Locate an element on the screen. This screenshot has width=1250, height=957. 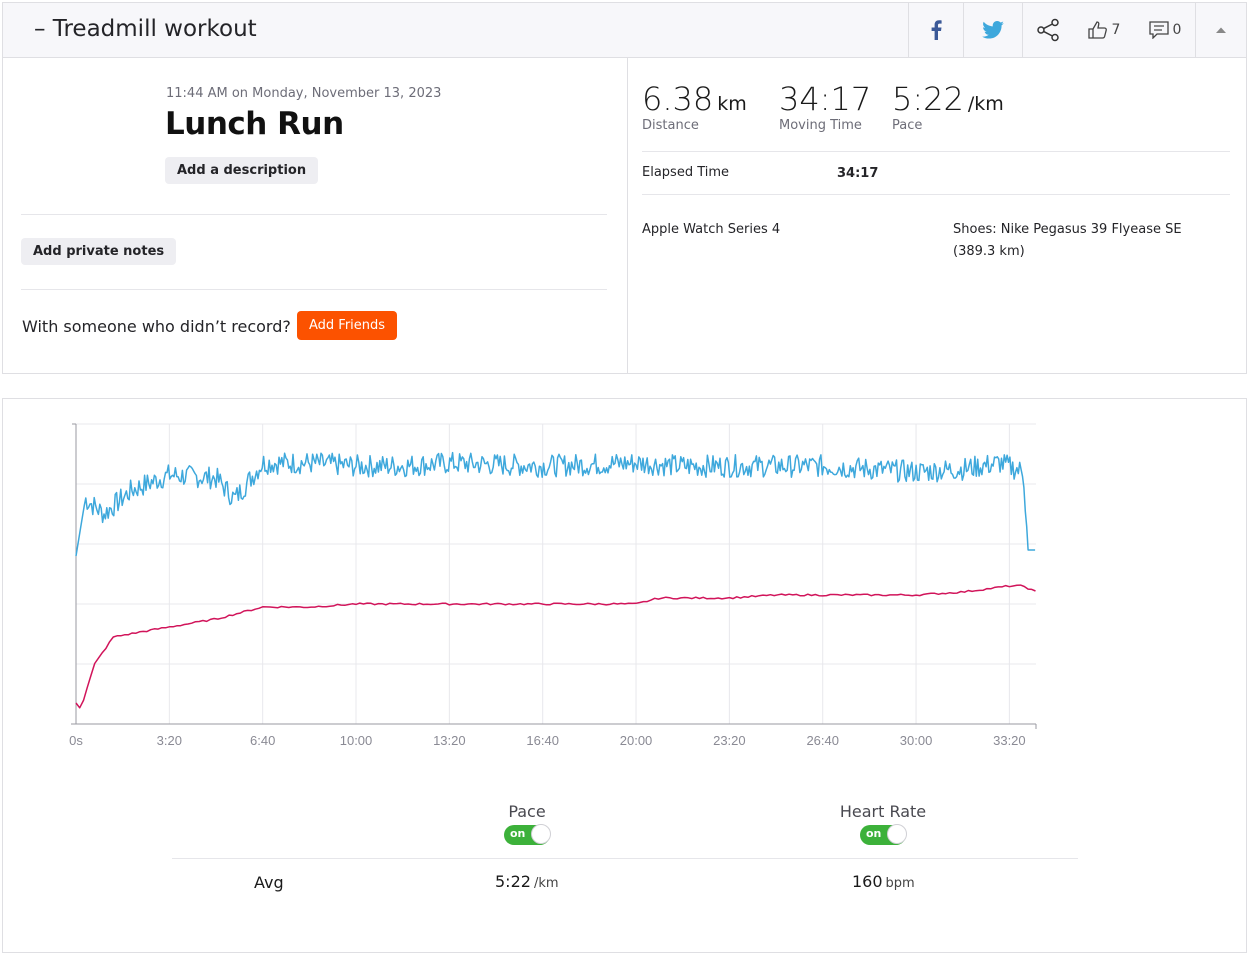
x-tick-label: 20:00 is located at coordinates (636, 740).